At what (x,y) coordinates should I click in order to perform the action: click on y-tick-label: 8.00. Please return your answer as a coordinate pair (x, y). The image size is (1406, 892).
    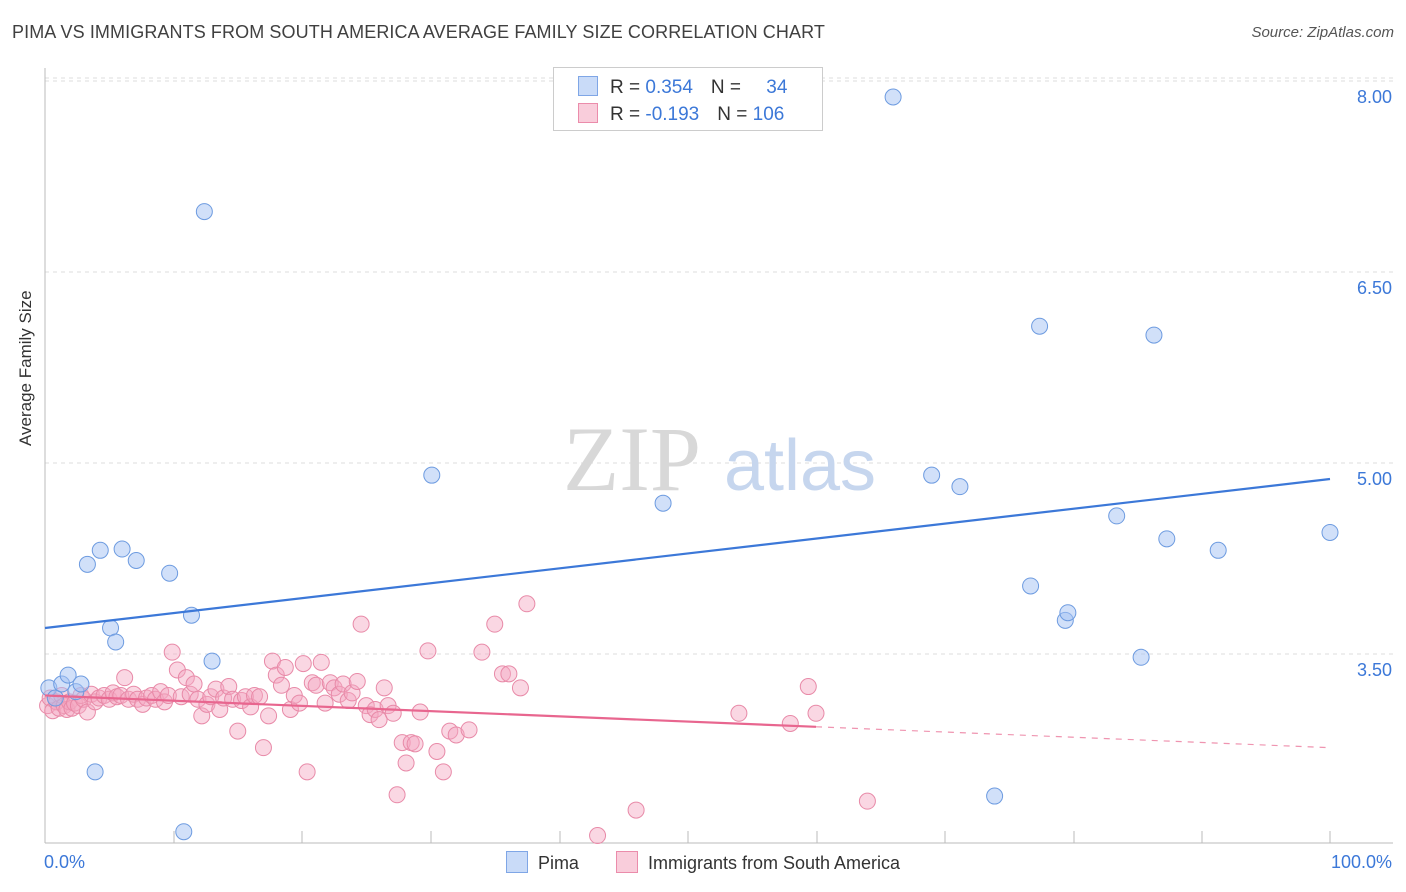
    Looking at the image, I should click on (1374, 97).